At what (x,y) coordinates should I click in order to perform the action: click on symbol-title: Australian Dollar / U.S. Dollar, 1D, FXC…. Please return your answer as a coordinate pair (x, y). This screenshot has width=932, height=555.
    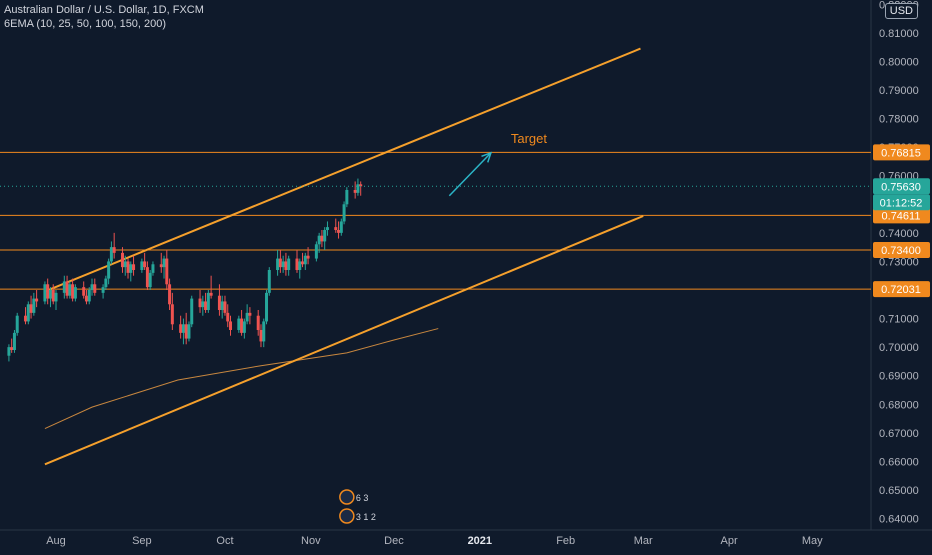
    Looking at the image, I should click on (104, 10).